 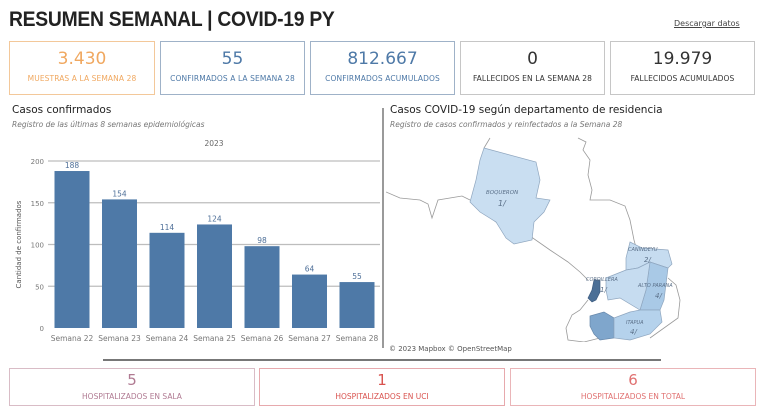 I want to click on x-tick-label: Semana 27, so click(x=309, y=338).